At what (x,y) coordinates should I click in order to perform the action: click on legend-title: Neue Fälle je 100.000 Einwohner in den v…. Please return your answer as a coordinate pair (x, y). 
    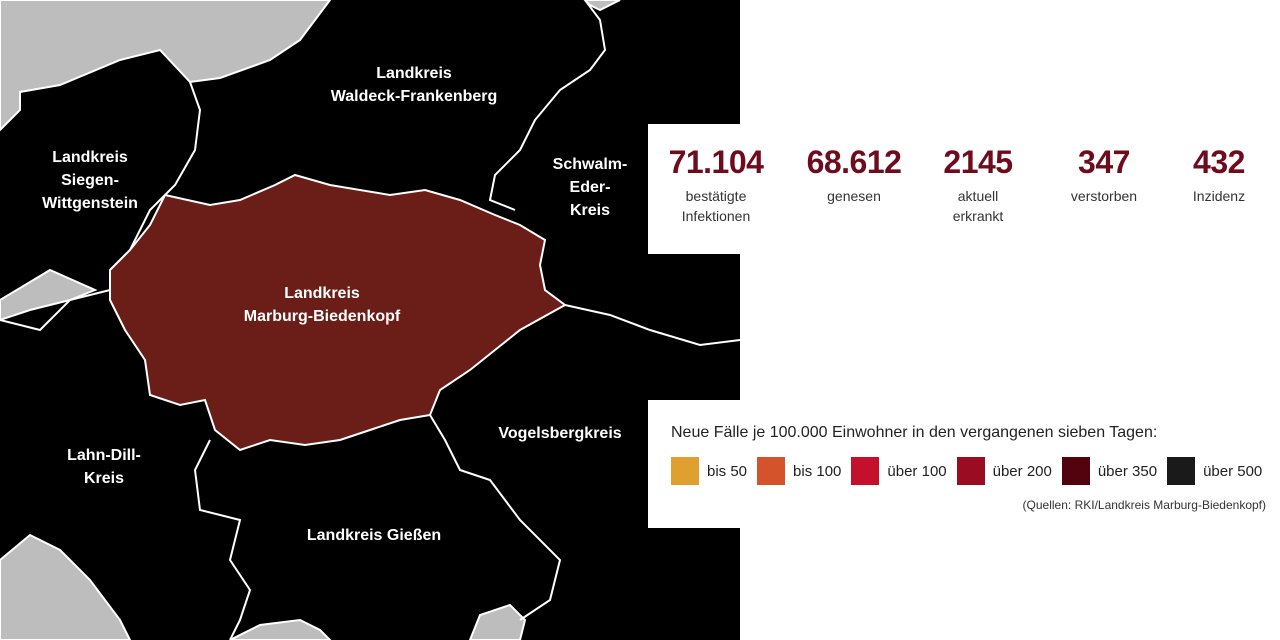
    Looking at the image, I should click on (914, 432).